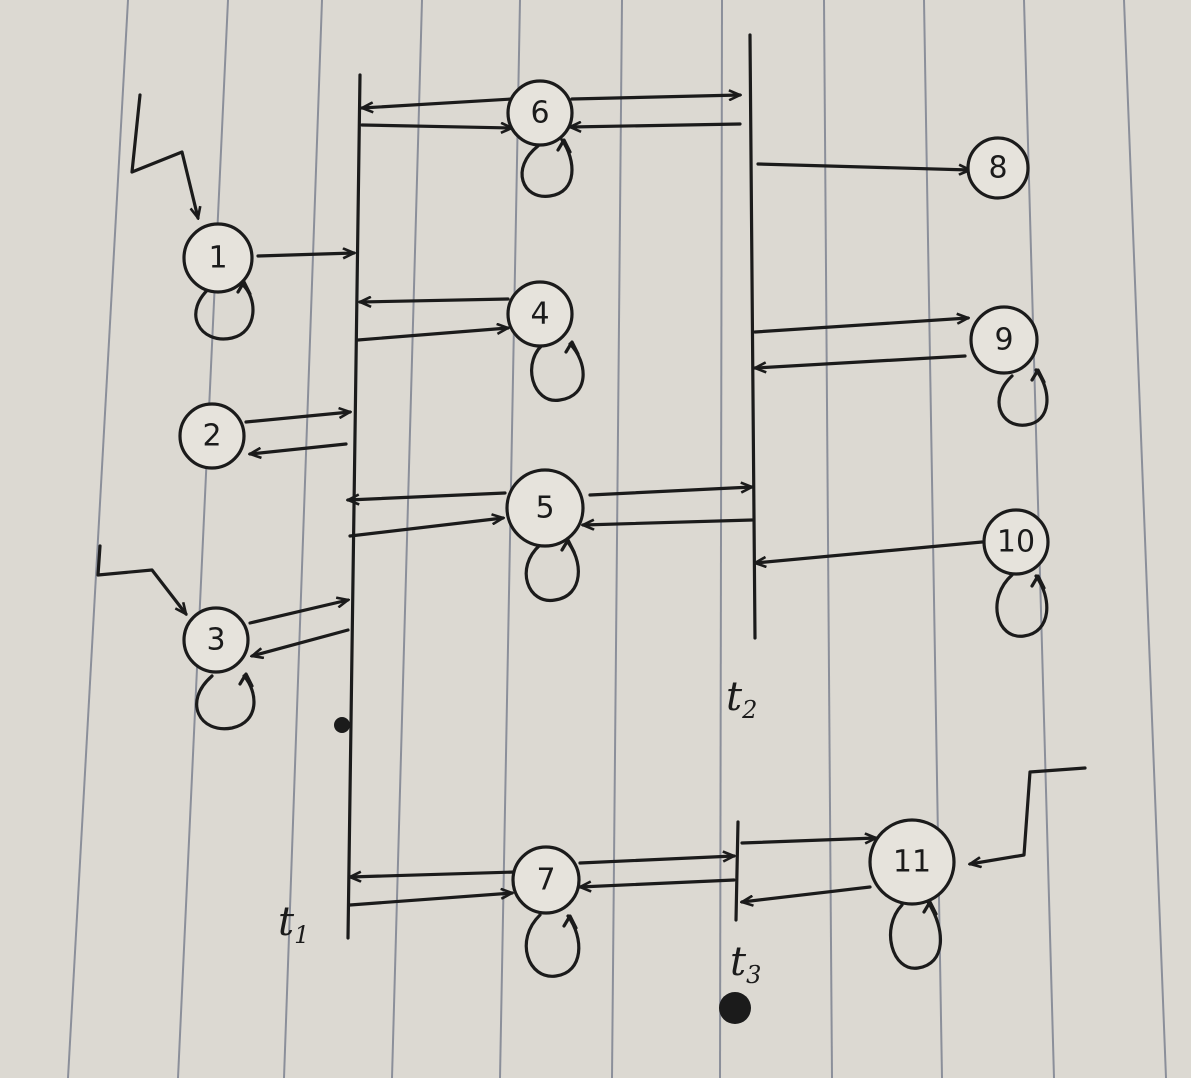  I want to click on node-10-label: 10, so click(1016, 542).